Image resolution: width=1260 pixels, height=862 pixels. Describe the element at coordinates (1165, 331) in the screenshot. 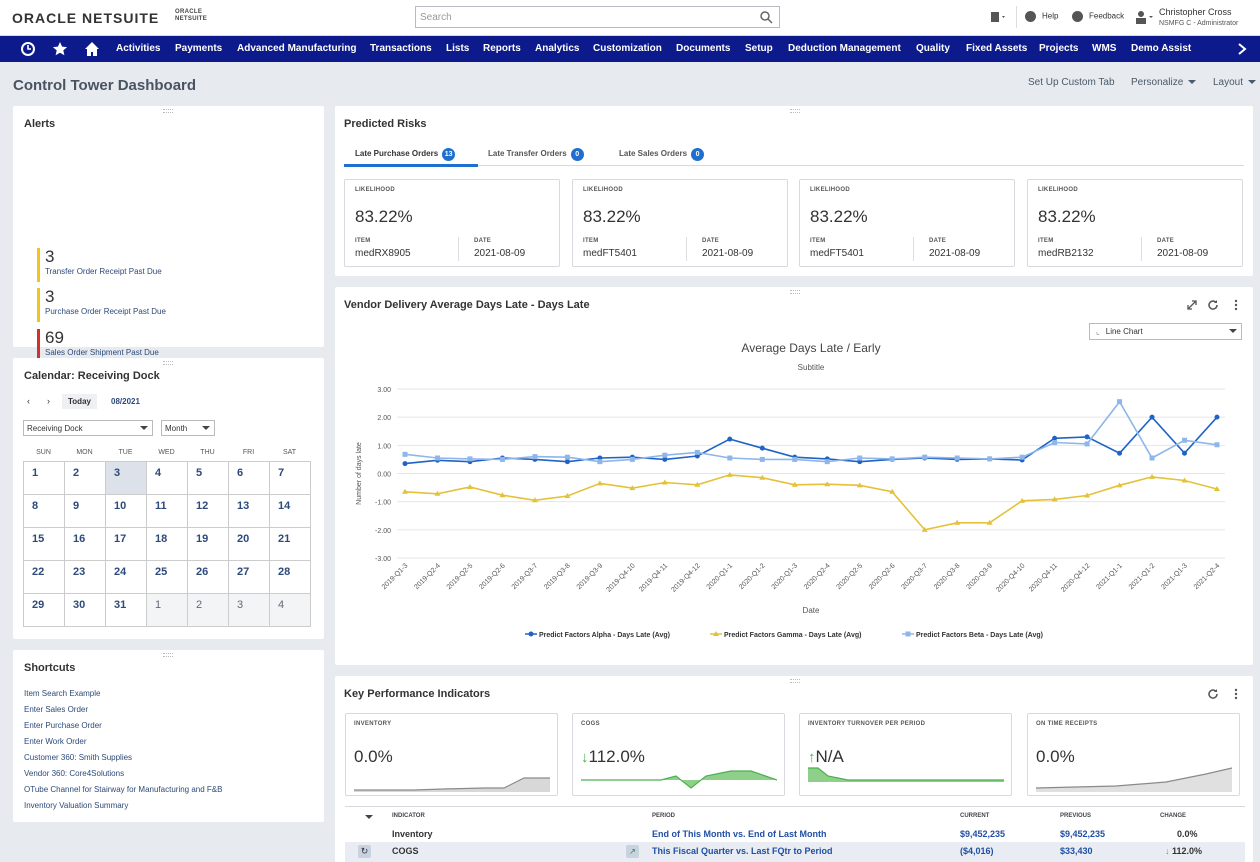

I see `chart-type-select: ⌞ Line Chart` at that location.